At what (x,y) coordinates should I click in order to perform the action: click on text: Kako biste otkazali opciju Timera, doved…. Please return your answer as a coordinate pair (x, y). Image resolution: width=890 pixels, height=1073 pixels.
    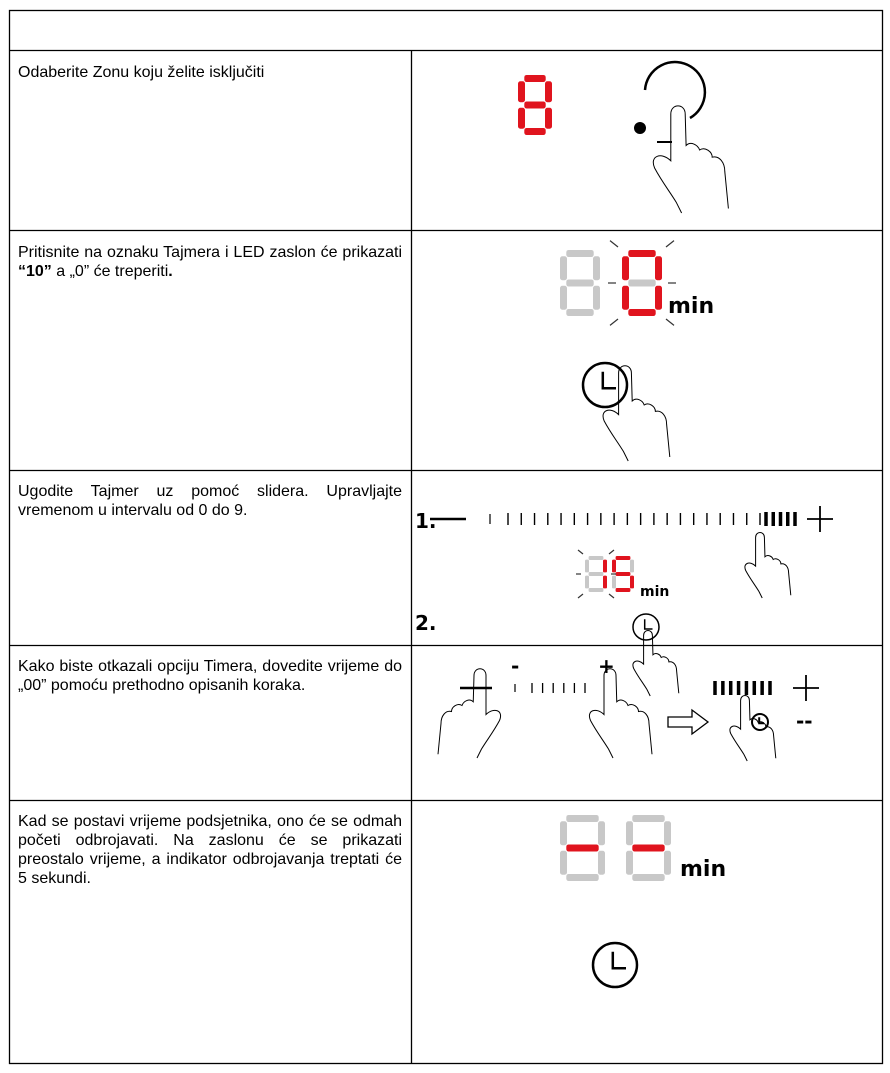
    Looking at the image, I should click on (210, 676).